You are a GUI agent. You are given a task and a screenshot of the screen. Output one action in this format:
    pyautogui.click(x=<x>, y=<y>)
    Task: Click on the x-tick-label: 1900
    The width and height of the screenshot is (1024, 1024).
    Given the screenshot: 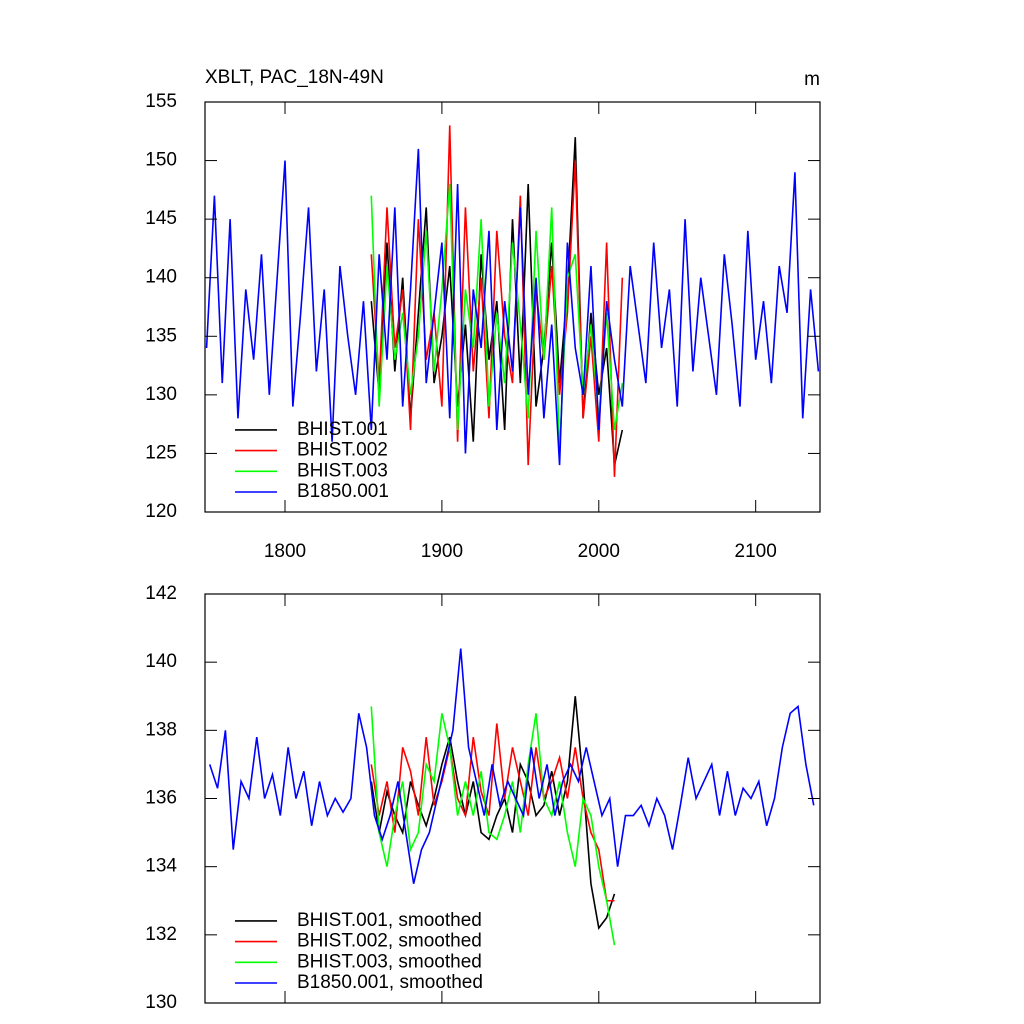 What is the action you would take?
    pyautogui.click(x=442, y=551)
    